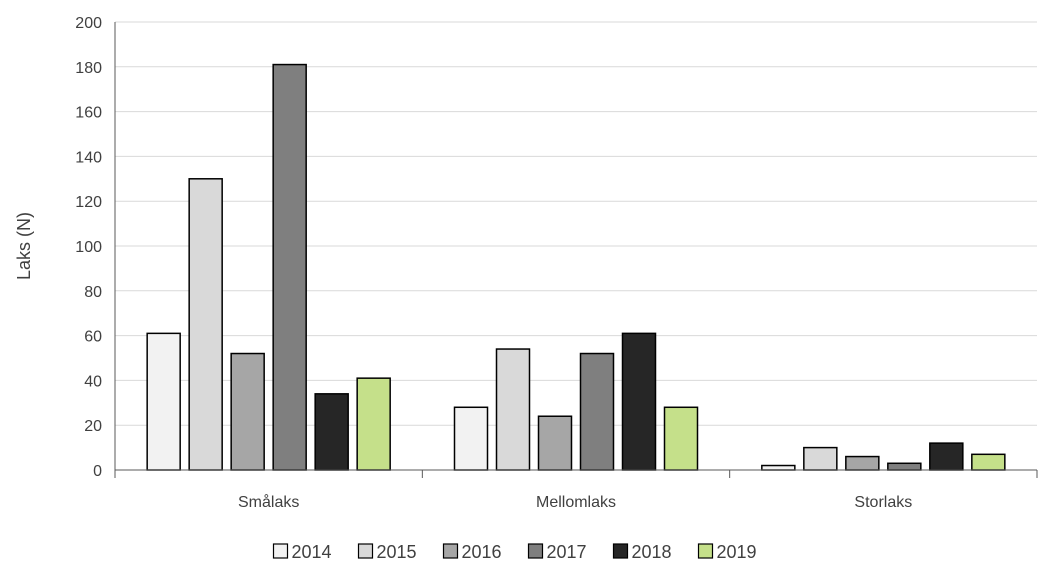 The image size is (1047, 563). Describe the element at coordinates (289, 267) in the screenshot. I see `bar-smålaks-2017` at that location.